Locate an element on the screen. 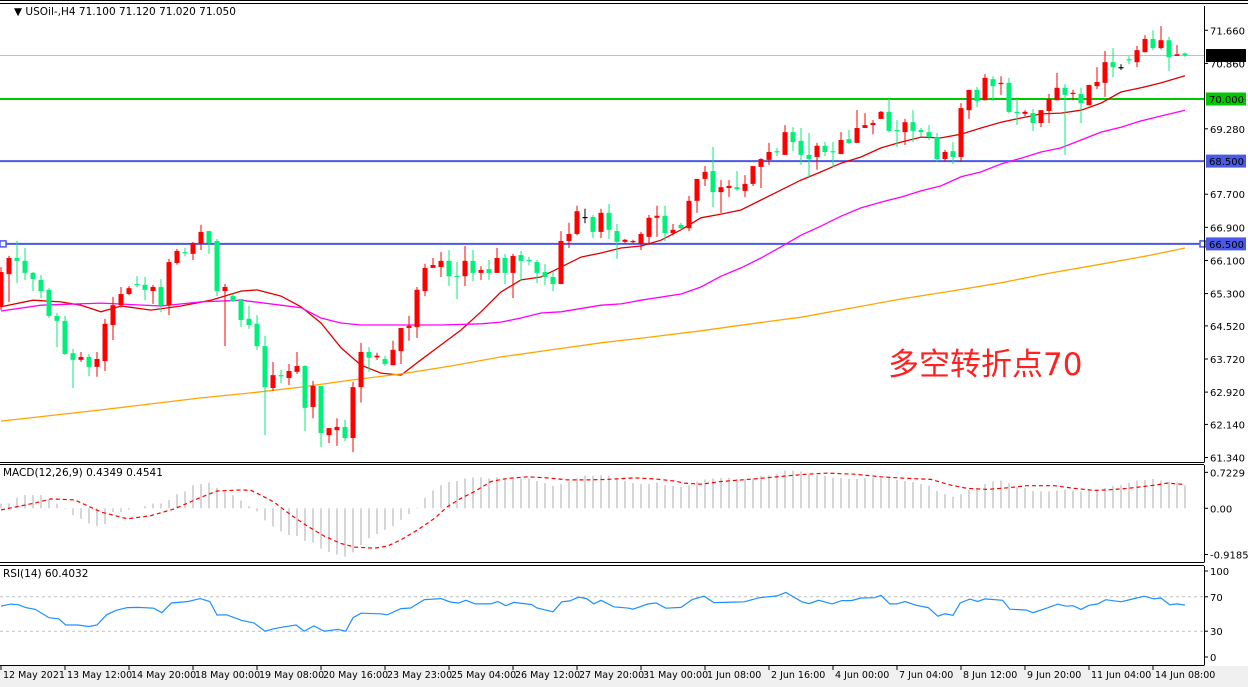 Image resolution: width=1248 pixels, height=687 pixels. line-anchor-handle is located at coordinates (1203, 244).